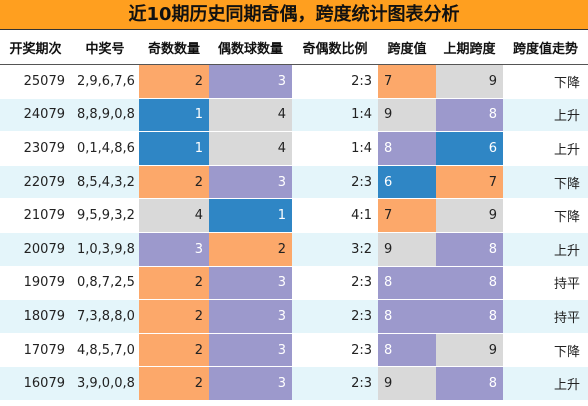 This screenshot has height=406, width=588. What do you see at coordinates (35, 81) in the screenshot?
I see `cell-period: 25079` at bounding box center [35, 81].